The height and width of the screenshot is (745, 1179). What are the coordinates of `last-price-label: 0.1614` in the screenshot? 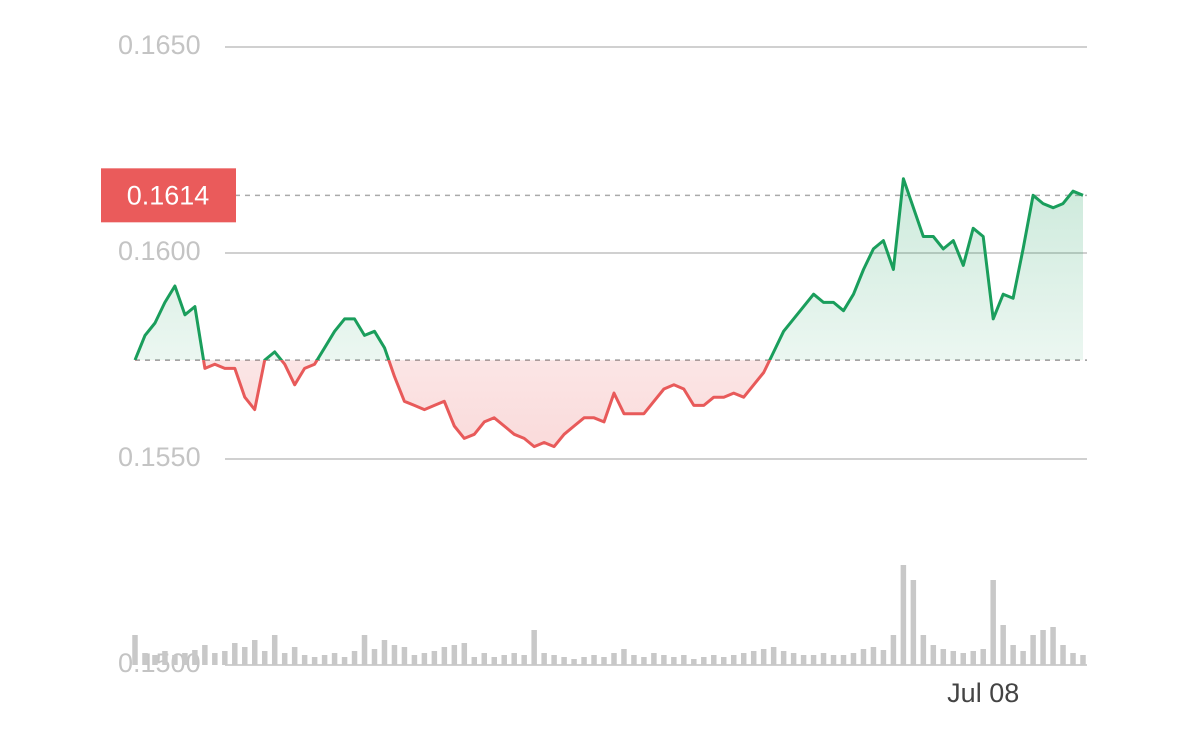 It's located at (168, 195).